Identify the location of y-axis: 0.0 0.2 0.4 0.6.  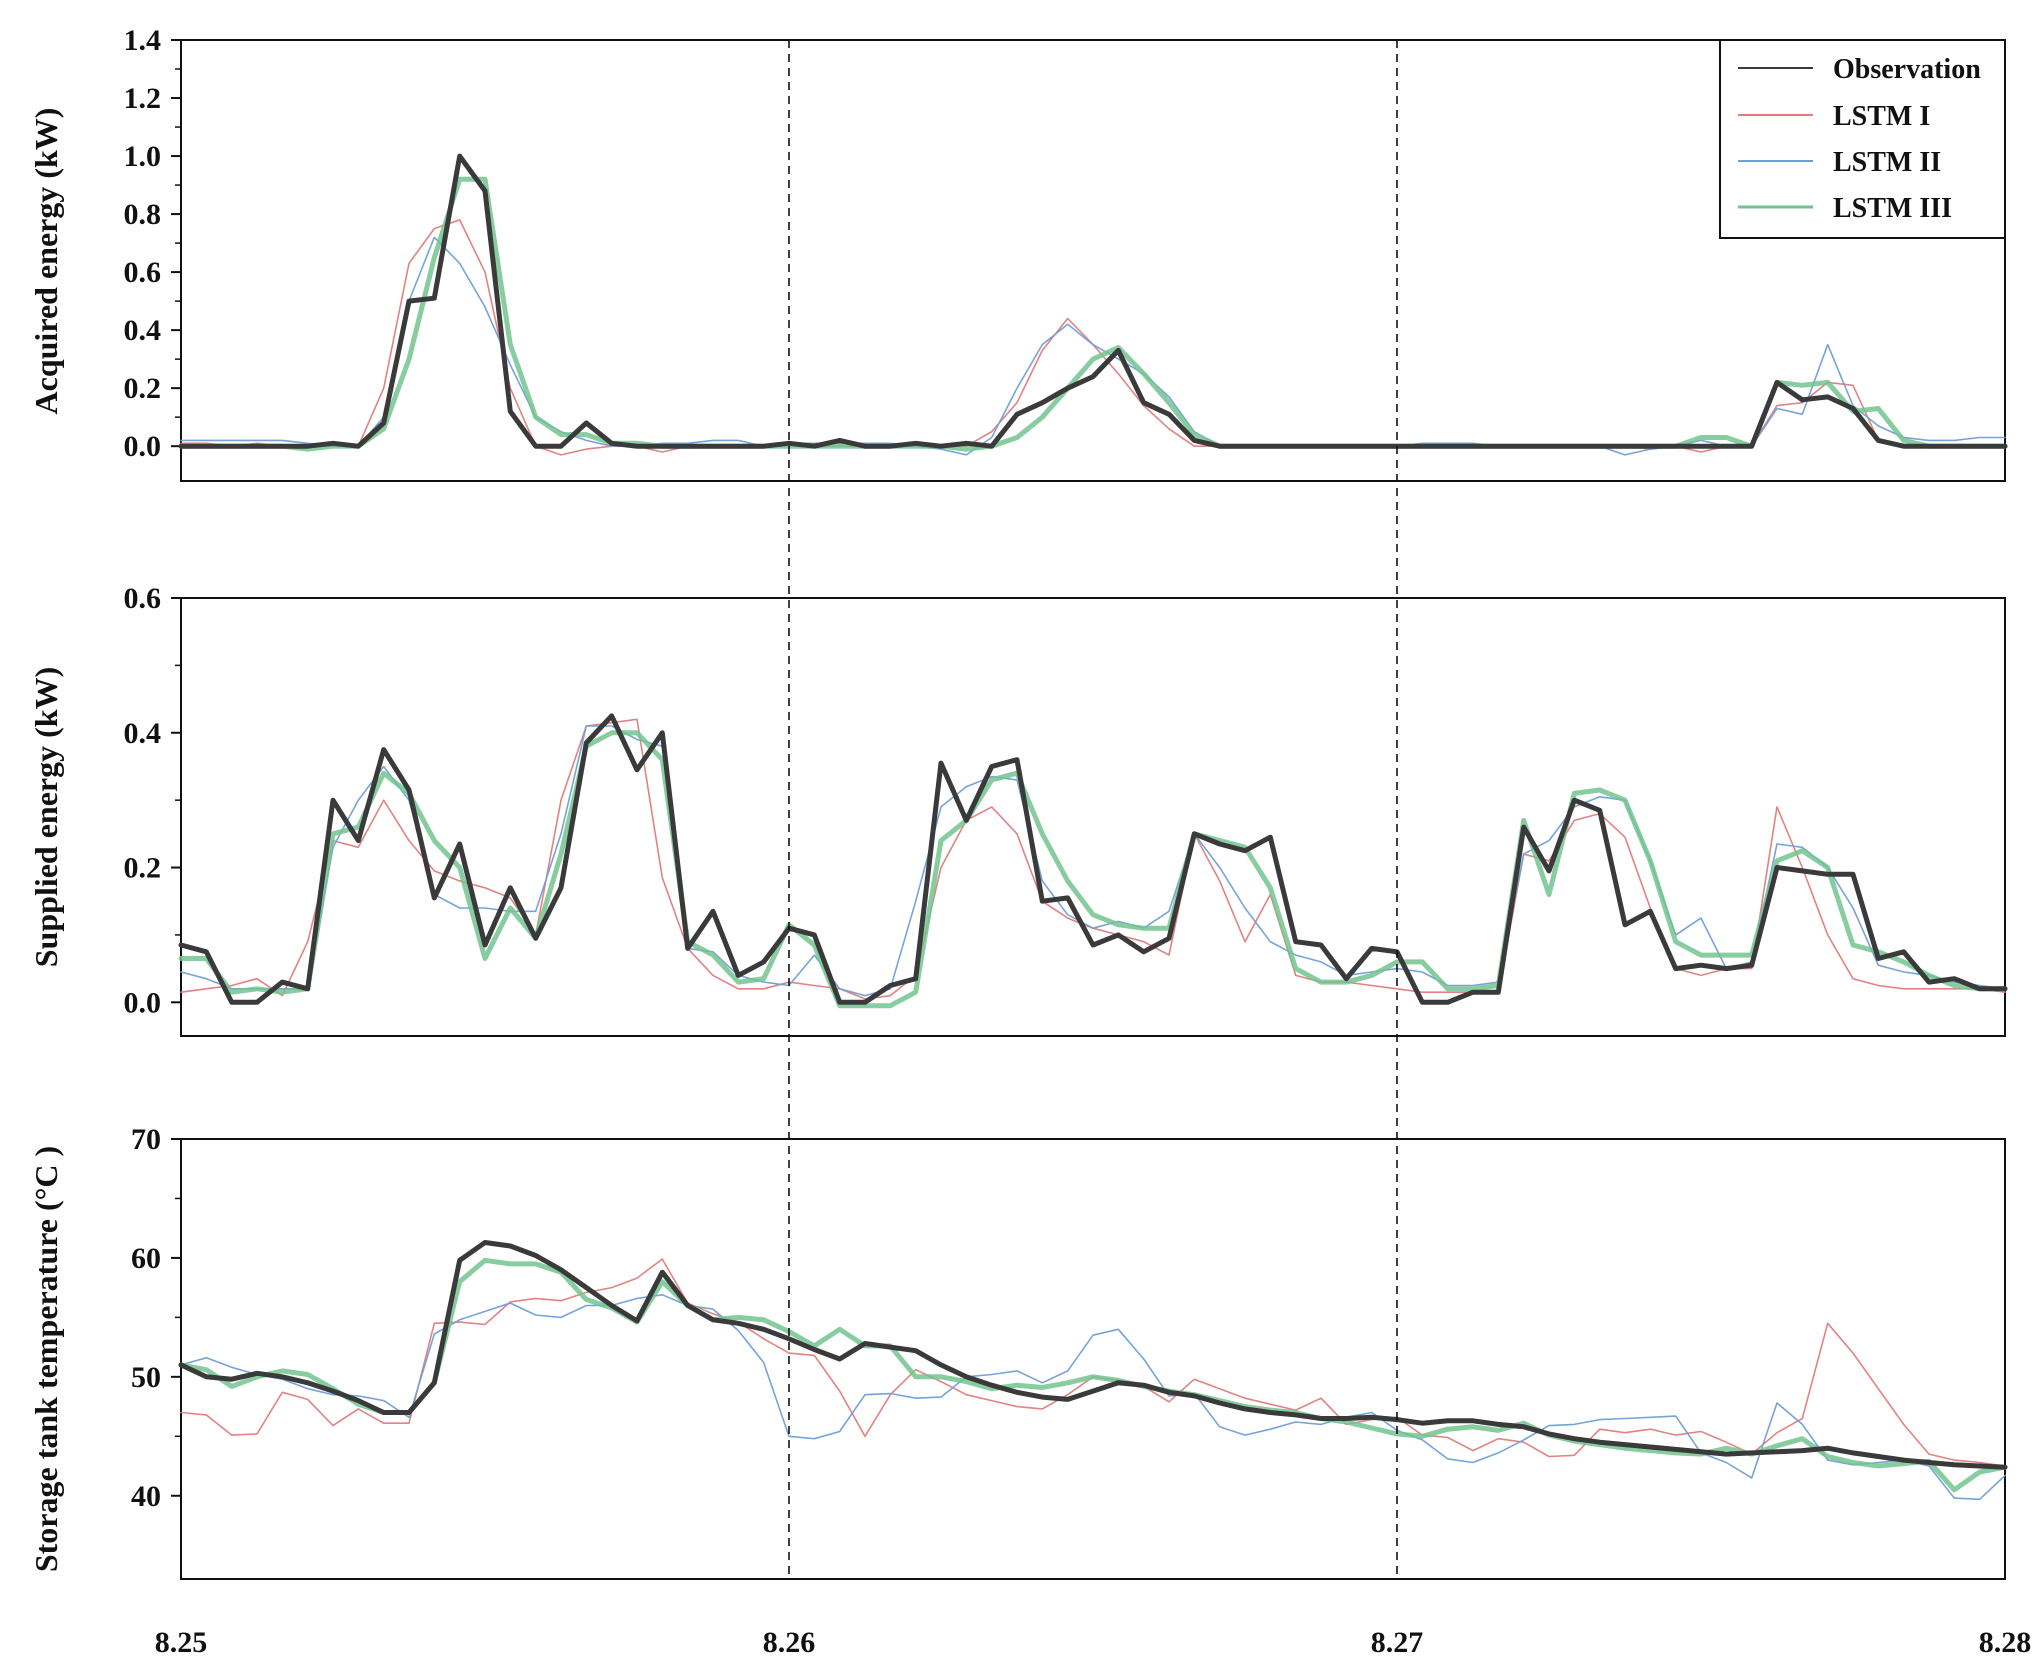
(152, 800).